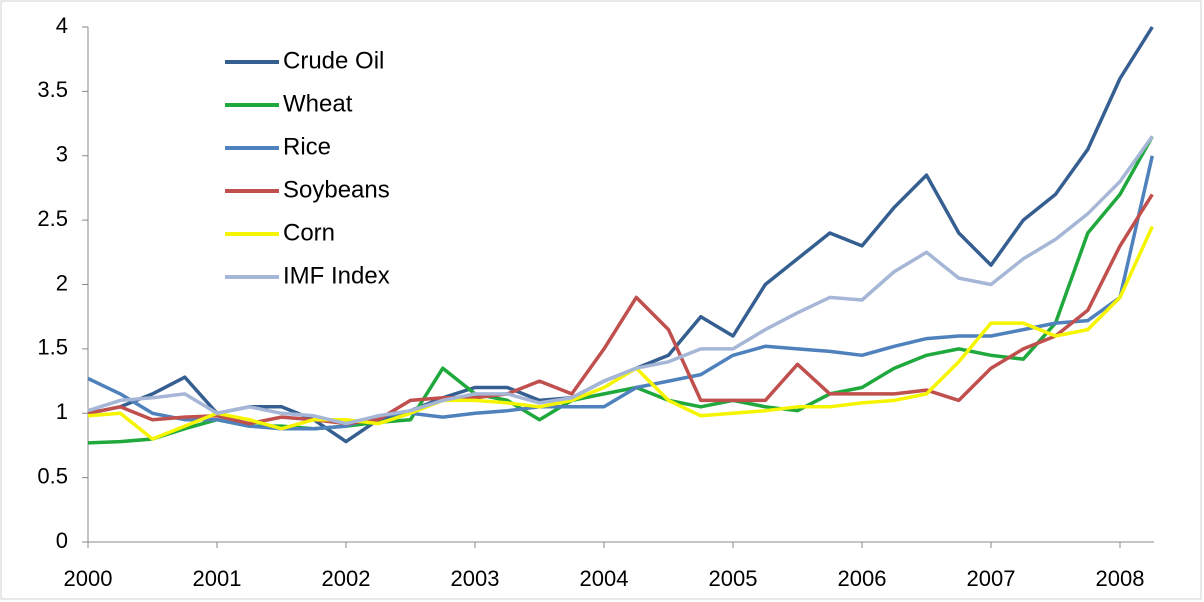  What do you see at coordinates (62, 154) in the screenshot?
I see `y-tick-label: 3` at bounding box center [62, 154].